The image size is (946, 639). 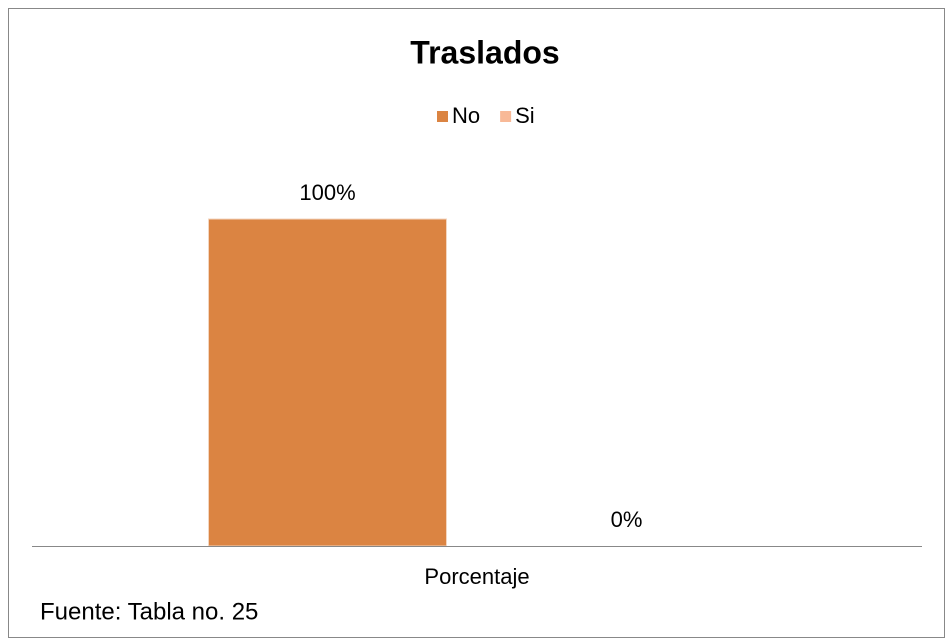 I want to click on data-label: 100%, so click(x=327, y=192).